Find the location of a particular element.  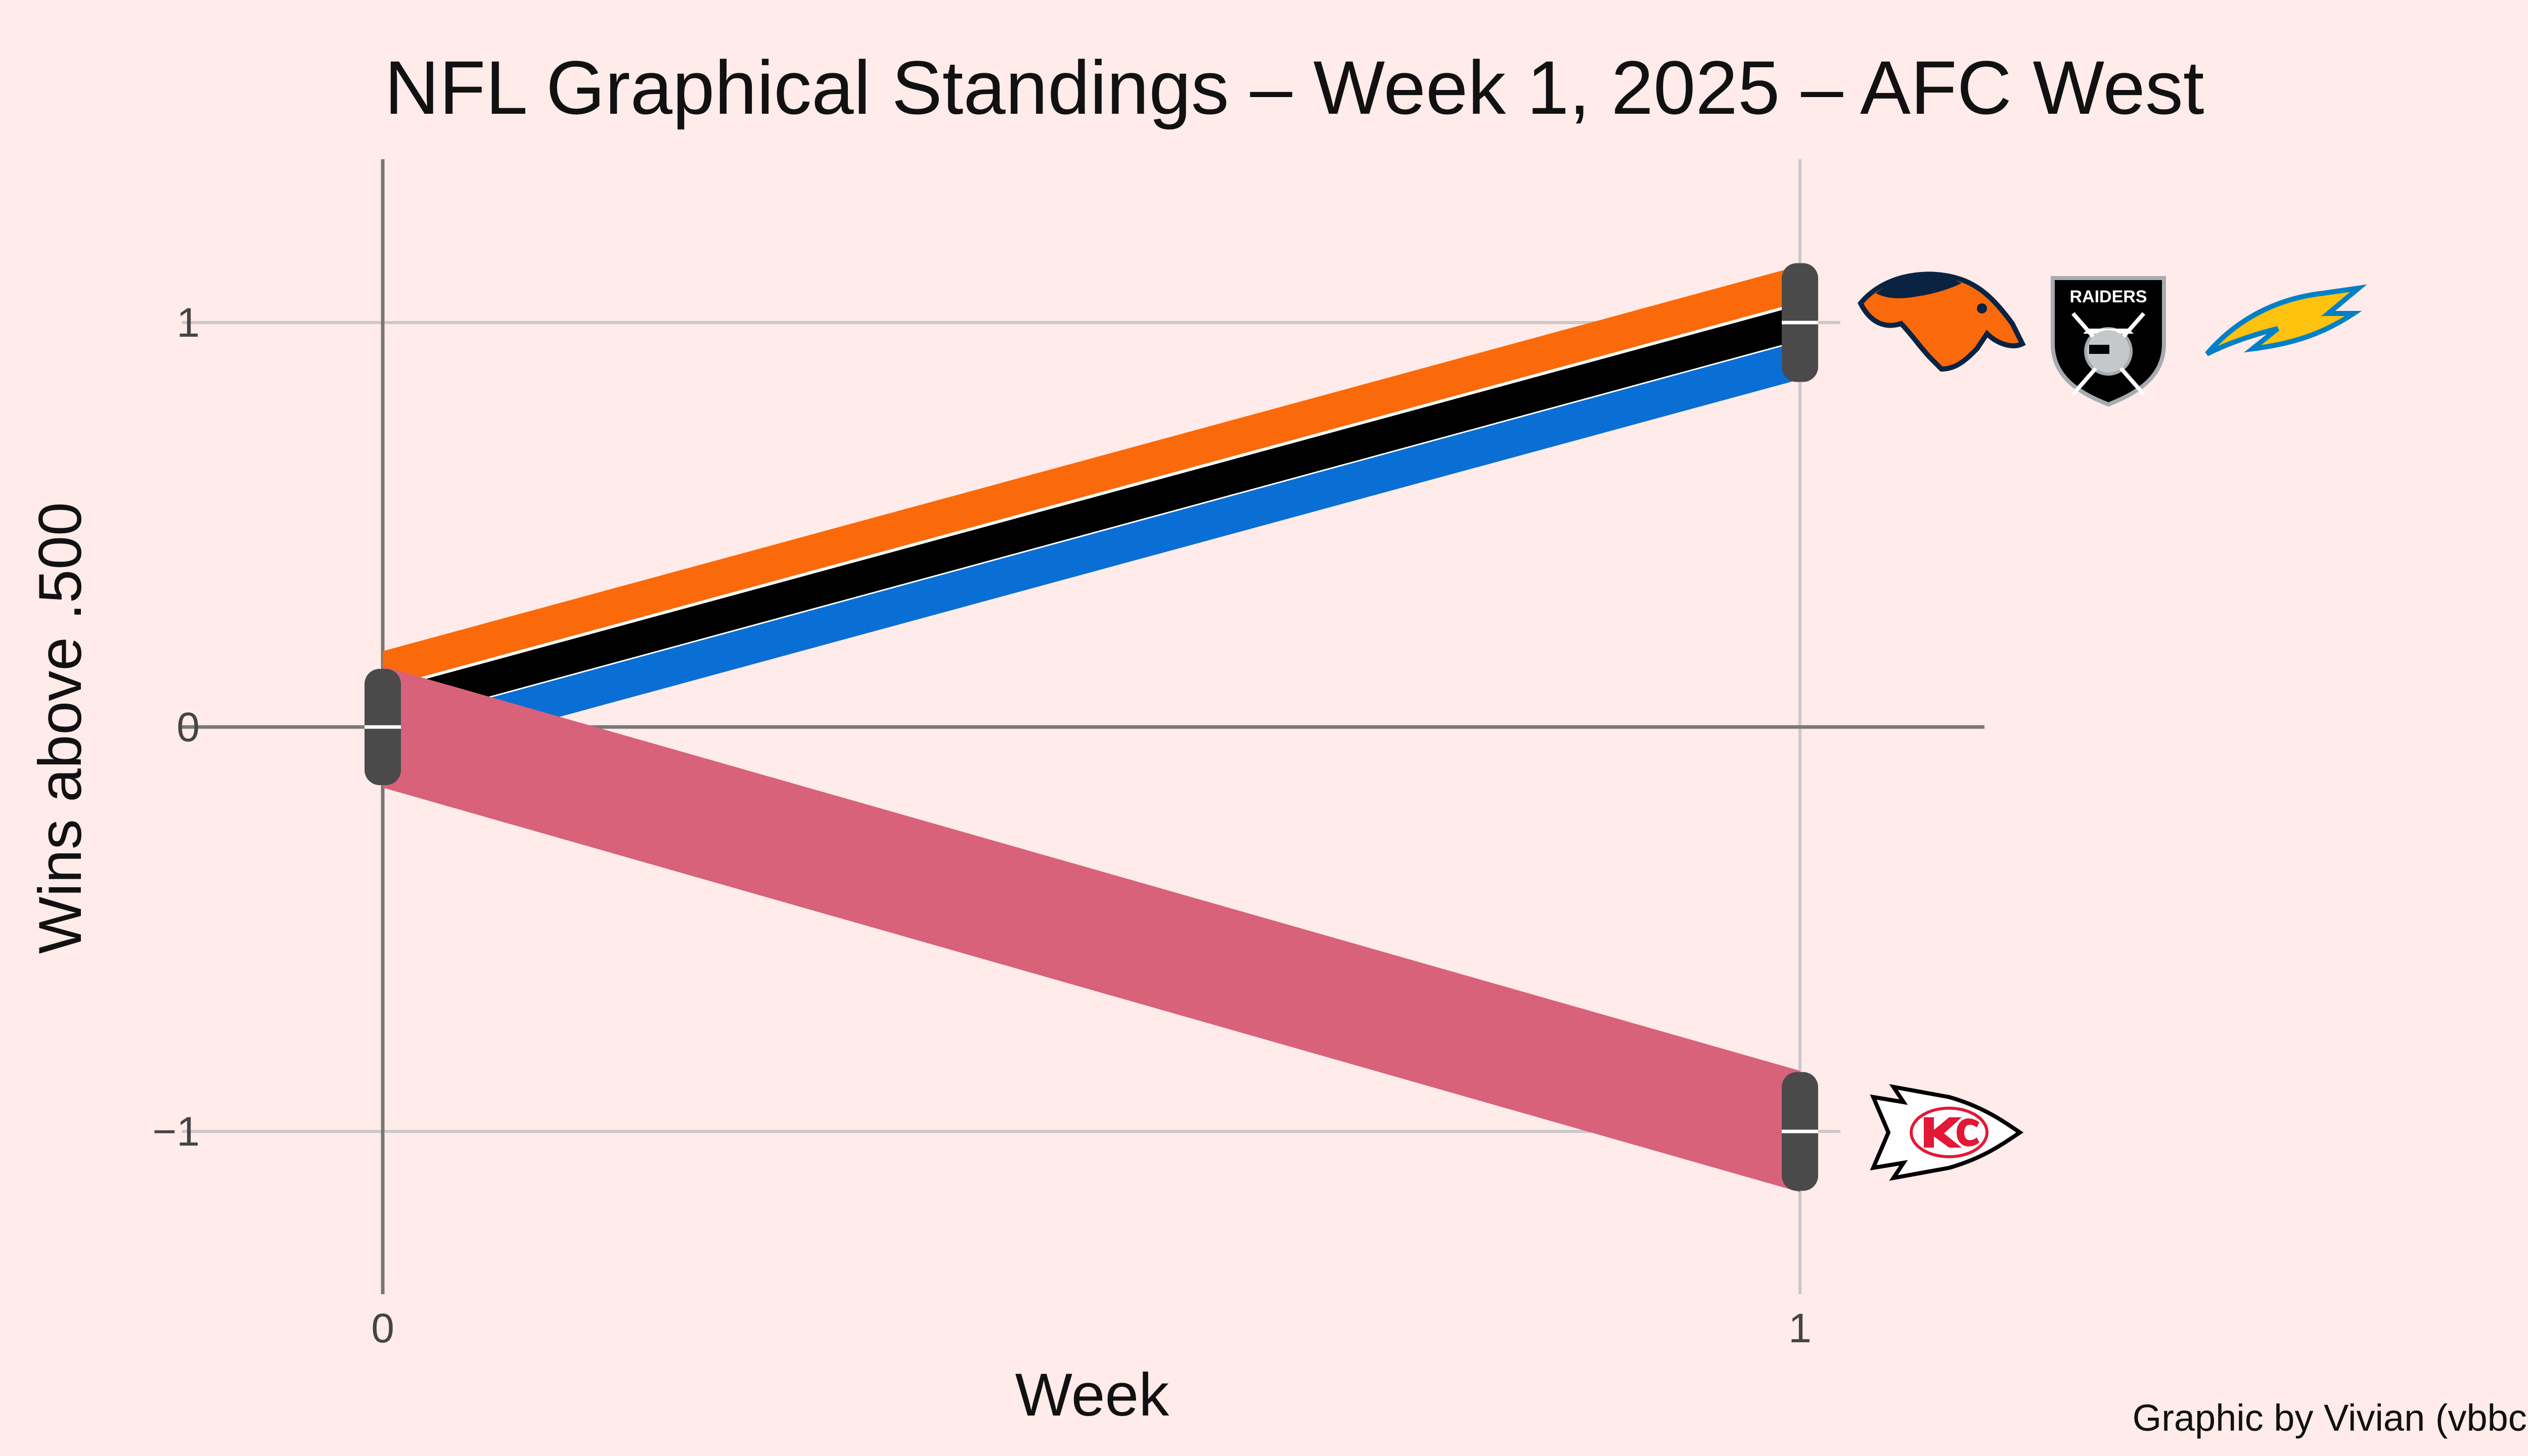

credit-text: Graphic by Vivian (vbbcla) is located at coordinates (2331, 1418).